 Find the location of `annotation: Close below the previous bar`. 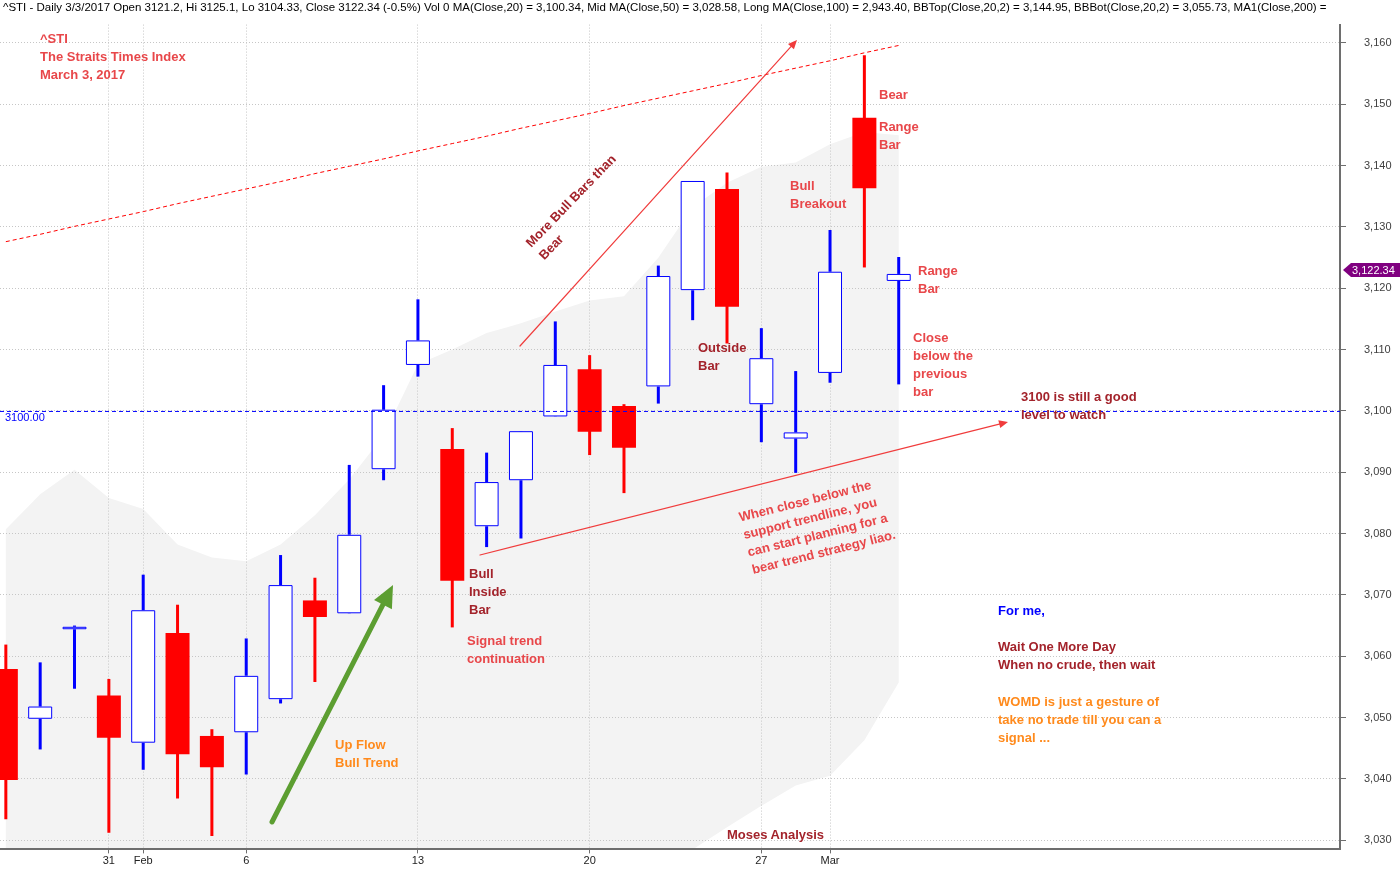

annotation: Close below the previous bar is located at coordinates (943, 365).